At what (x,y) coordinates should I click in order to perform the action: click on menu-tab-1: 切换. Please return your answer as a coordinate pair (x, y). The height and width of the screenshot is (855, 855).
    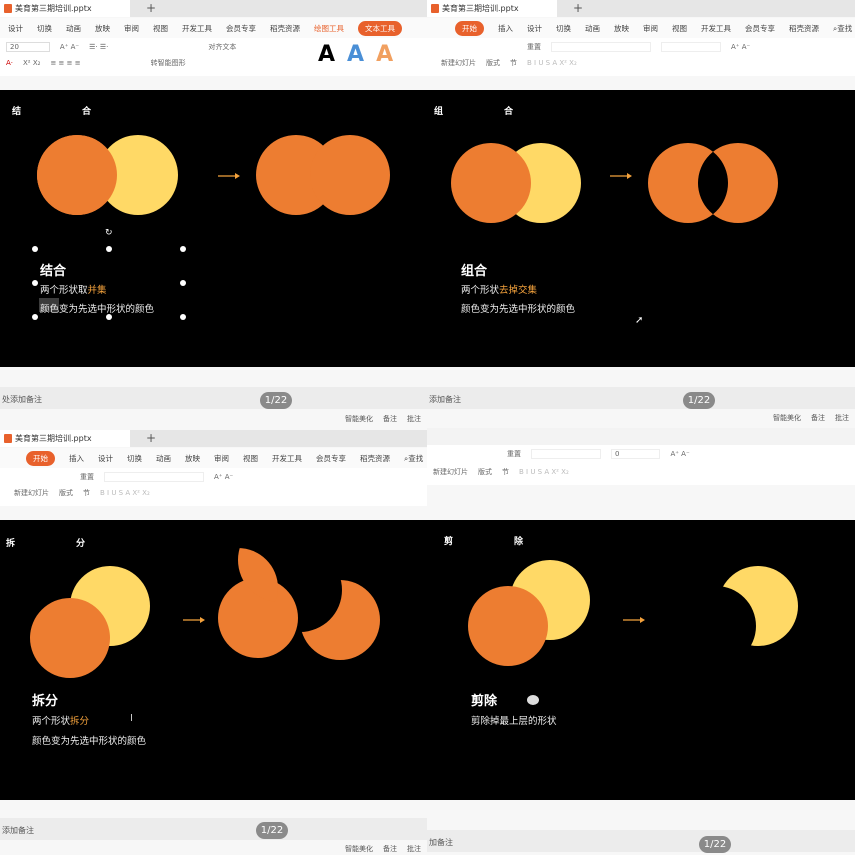
    Looking at the image, I should click on (44, 28).